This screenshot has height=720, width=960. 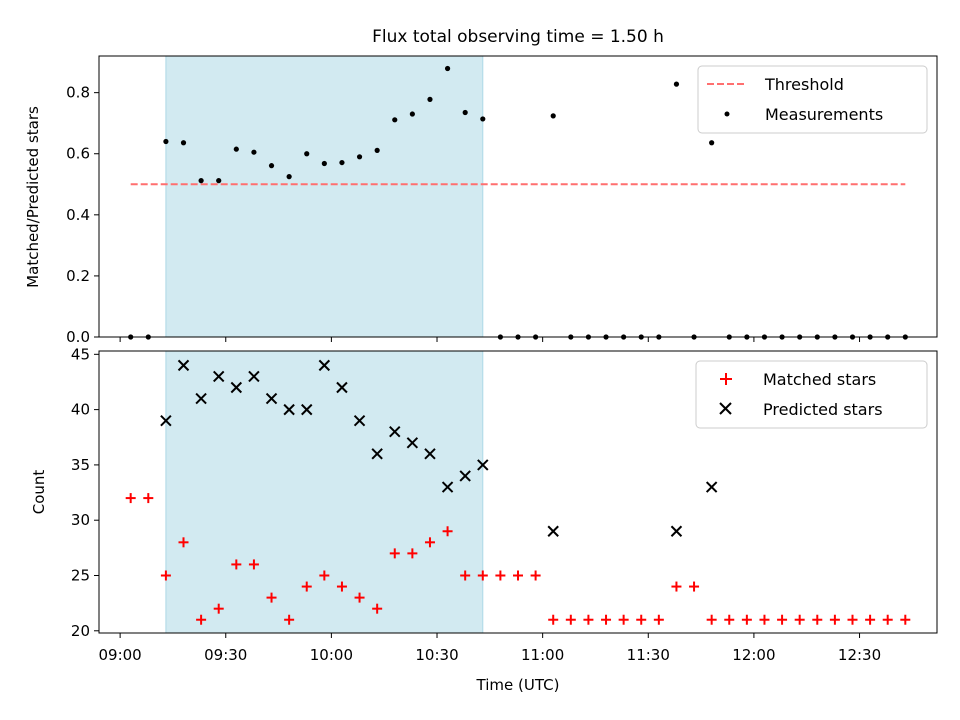 What do you see at coordinates (80, 354) in the screenshot?
I see `y-tick-label: 45` at bounding box center [80, 354].